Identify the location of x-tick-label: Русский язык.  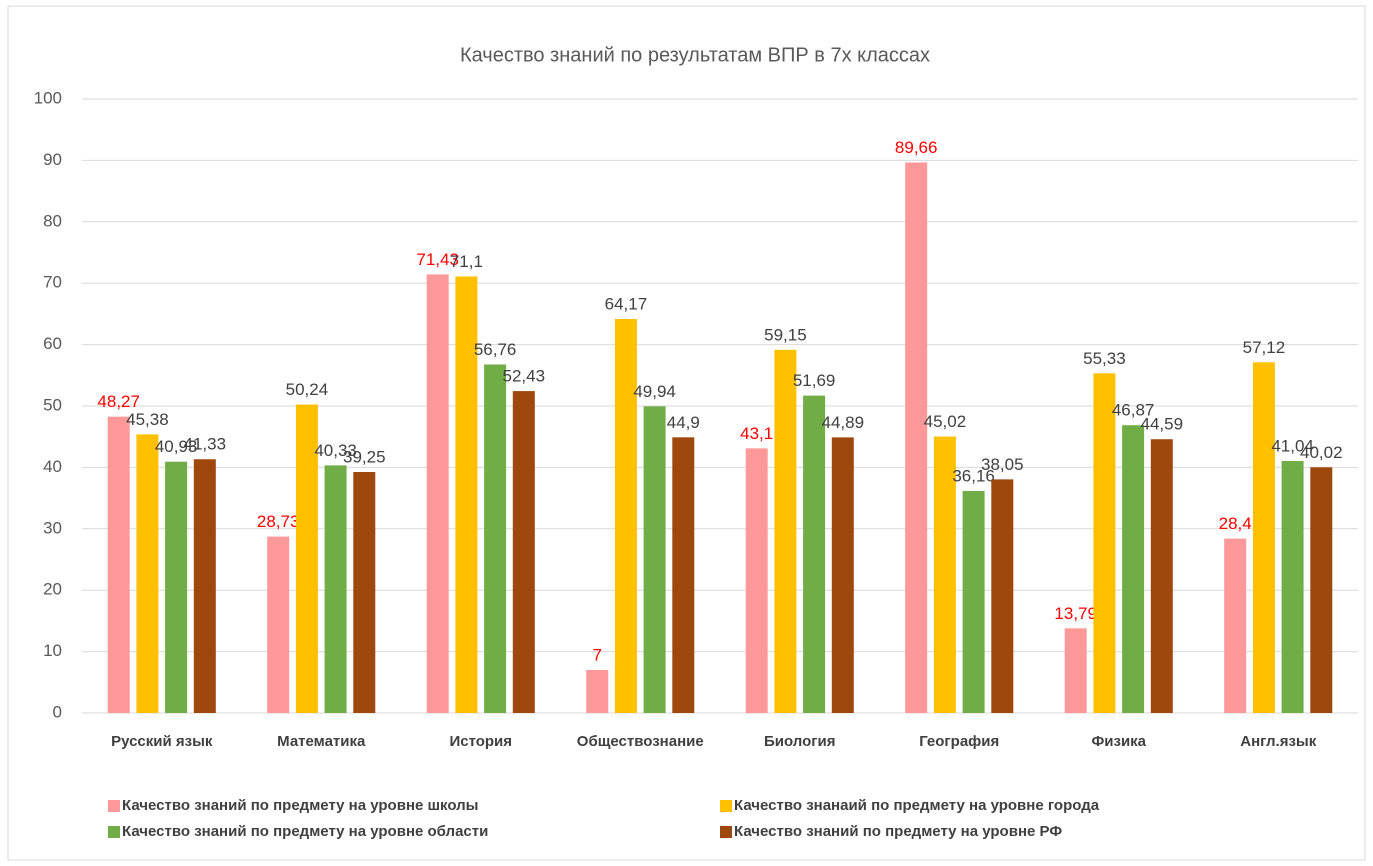
(162, 741).